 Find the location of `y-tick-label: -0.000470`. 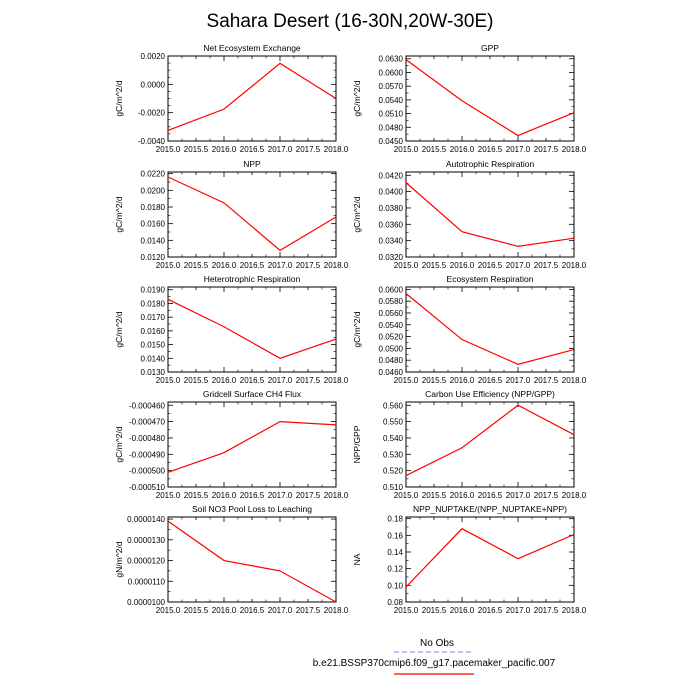

y-tick-label: -0.000470 is located at coordinates (147, 422).